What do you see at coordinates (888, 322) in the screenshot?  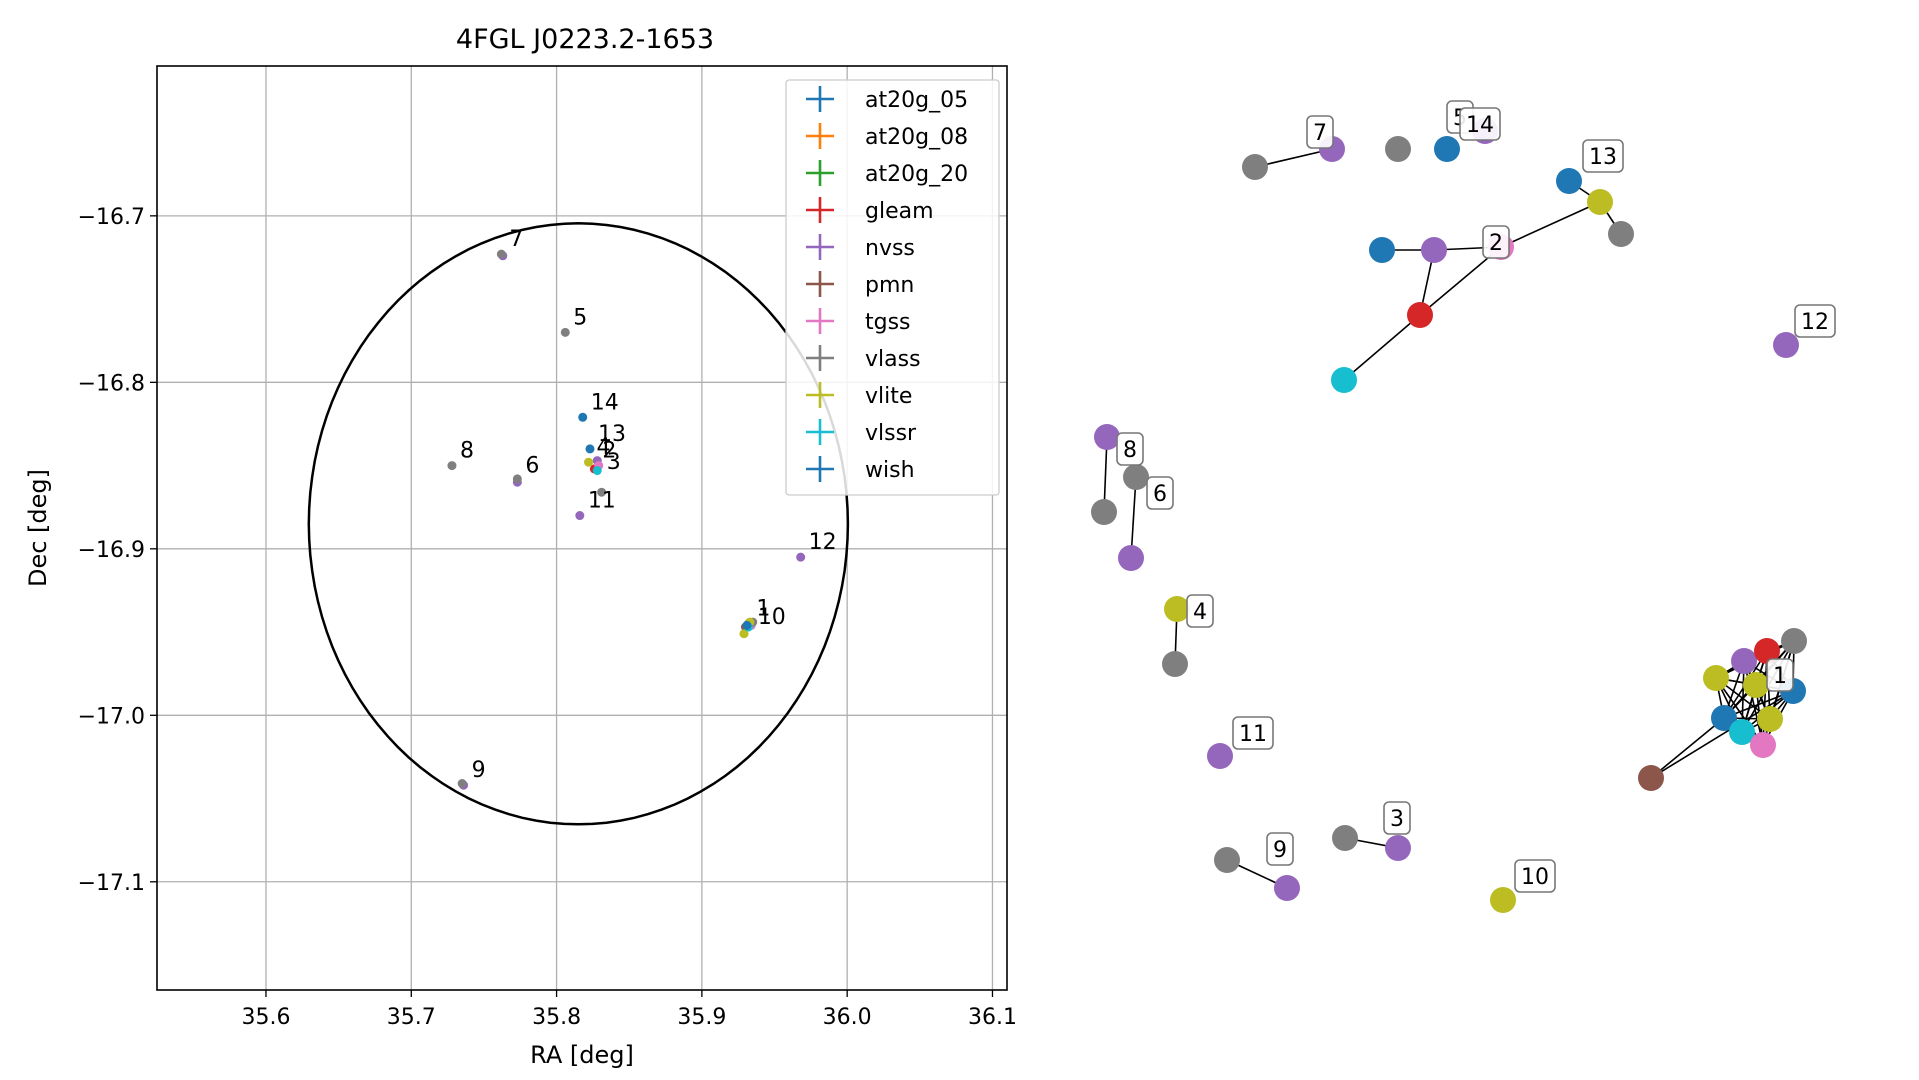 I see `legend-entry: tgss` at bounding box center [888, 322].